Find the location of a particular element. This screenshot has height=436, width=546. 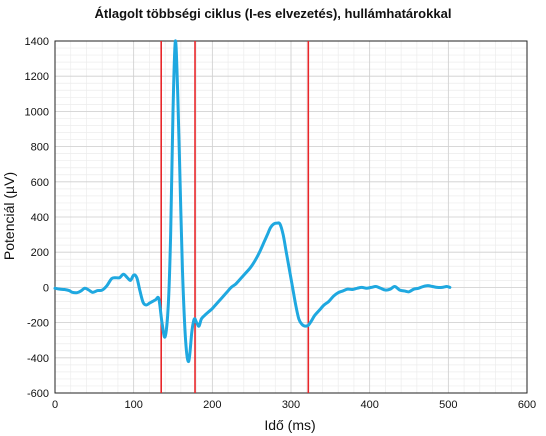

y-tick-label: 1400 is located at coordinates (37, 42).